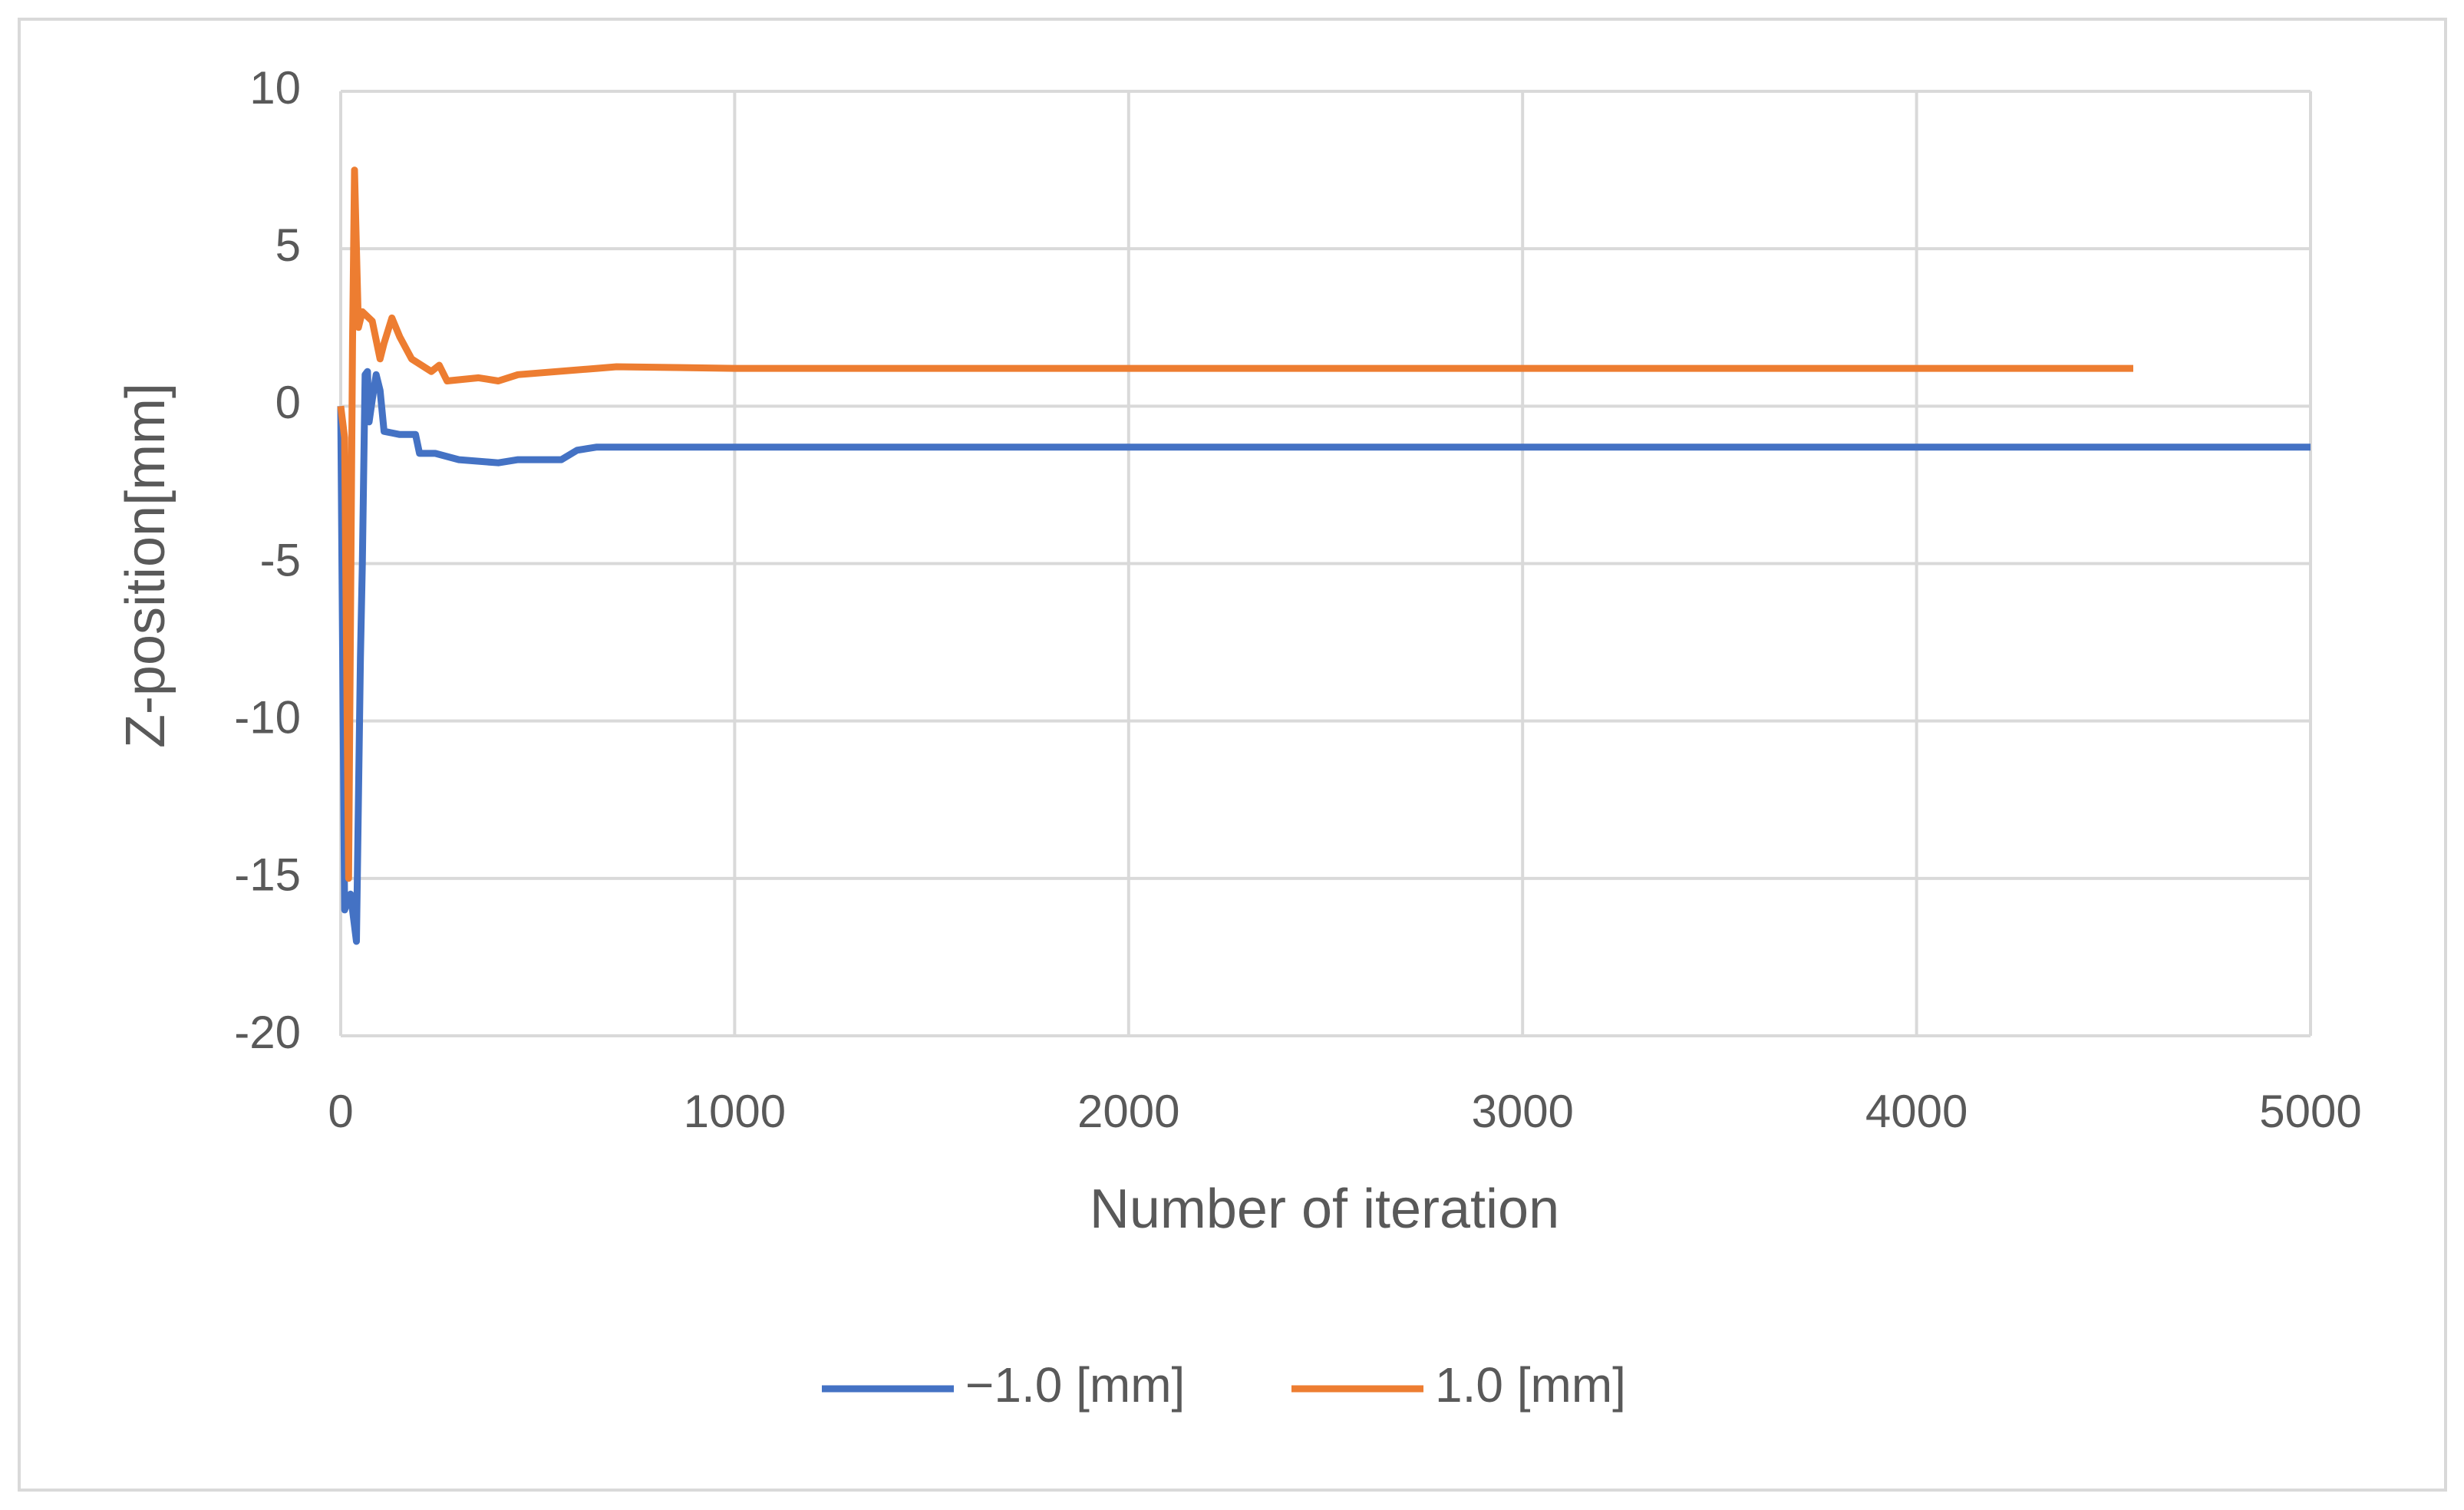 Image resolution: width=2464 pixels, height=1510 pixels. I want to click on legend-label: −1.0 [mm], so click(1075, 1385).